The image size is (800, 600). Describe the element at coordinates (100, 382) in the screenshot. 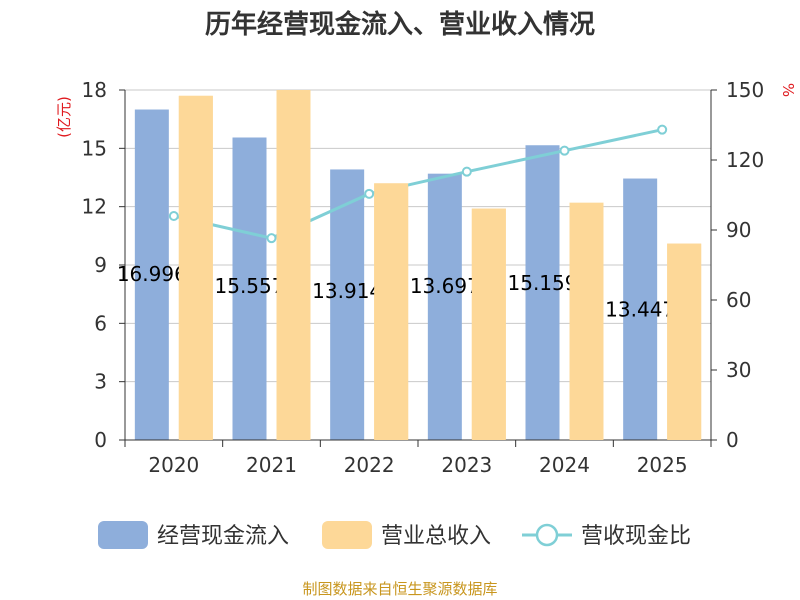

I see `y-left-tick-label: 3` at that location.